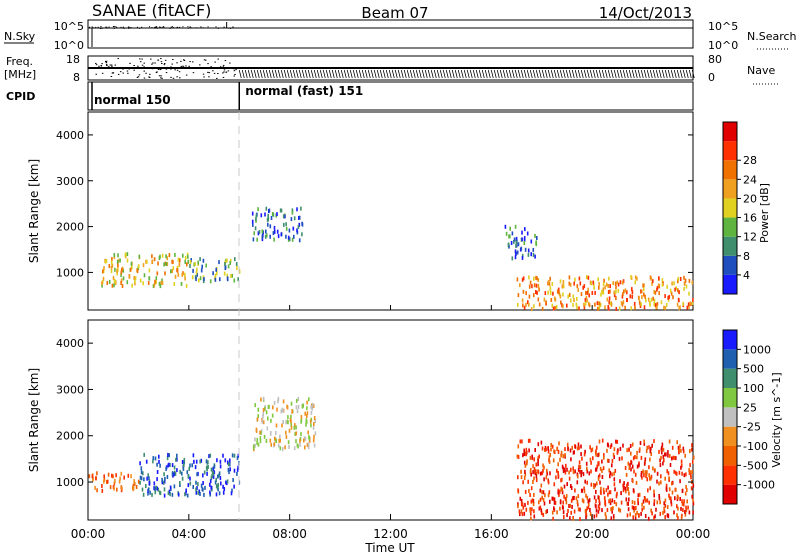 Image resolution: width=800 pixels, height=554 pixels. Describe the element at coordinates (772, 36) in the screenshot. I see `nsearch-label: N.Search` at that location.